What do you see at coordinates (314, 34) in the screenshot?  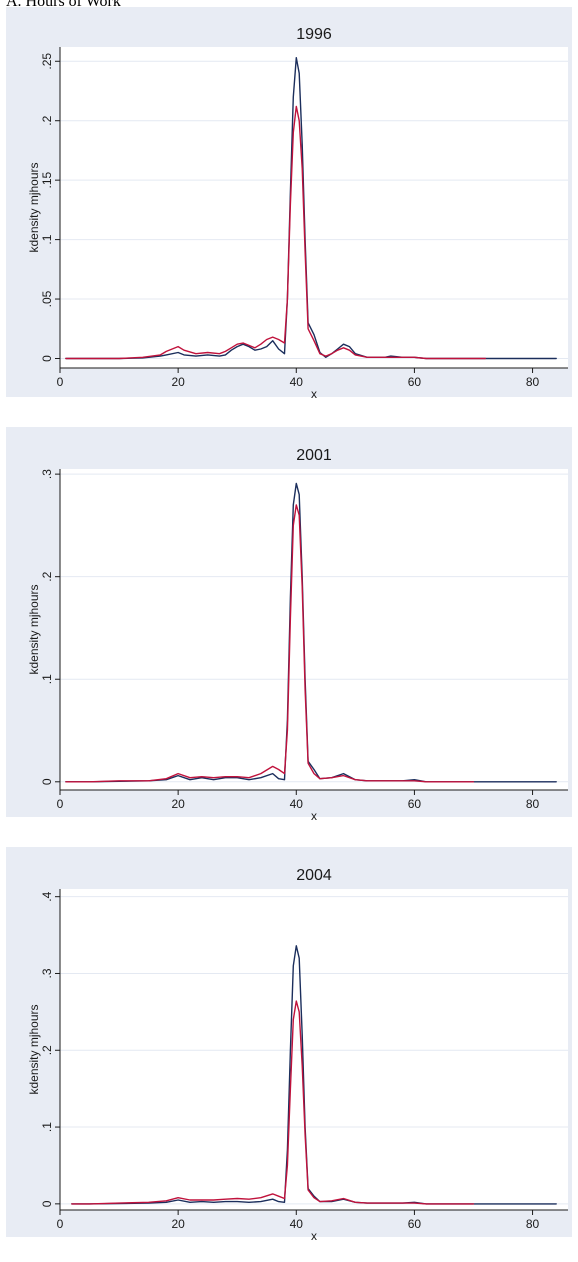 I see `chart-title: 1996` at bounding box center [314, 34].